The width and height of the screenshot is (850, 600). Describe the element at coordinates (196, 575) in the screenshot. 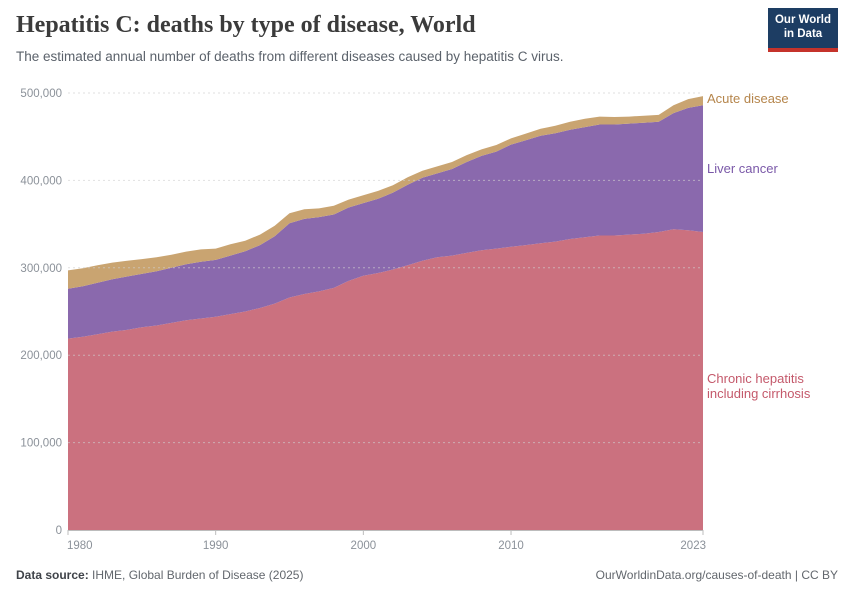

I see `data-source-value: IHME, Global Burden of Disease (2025)` at that location.